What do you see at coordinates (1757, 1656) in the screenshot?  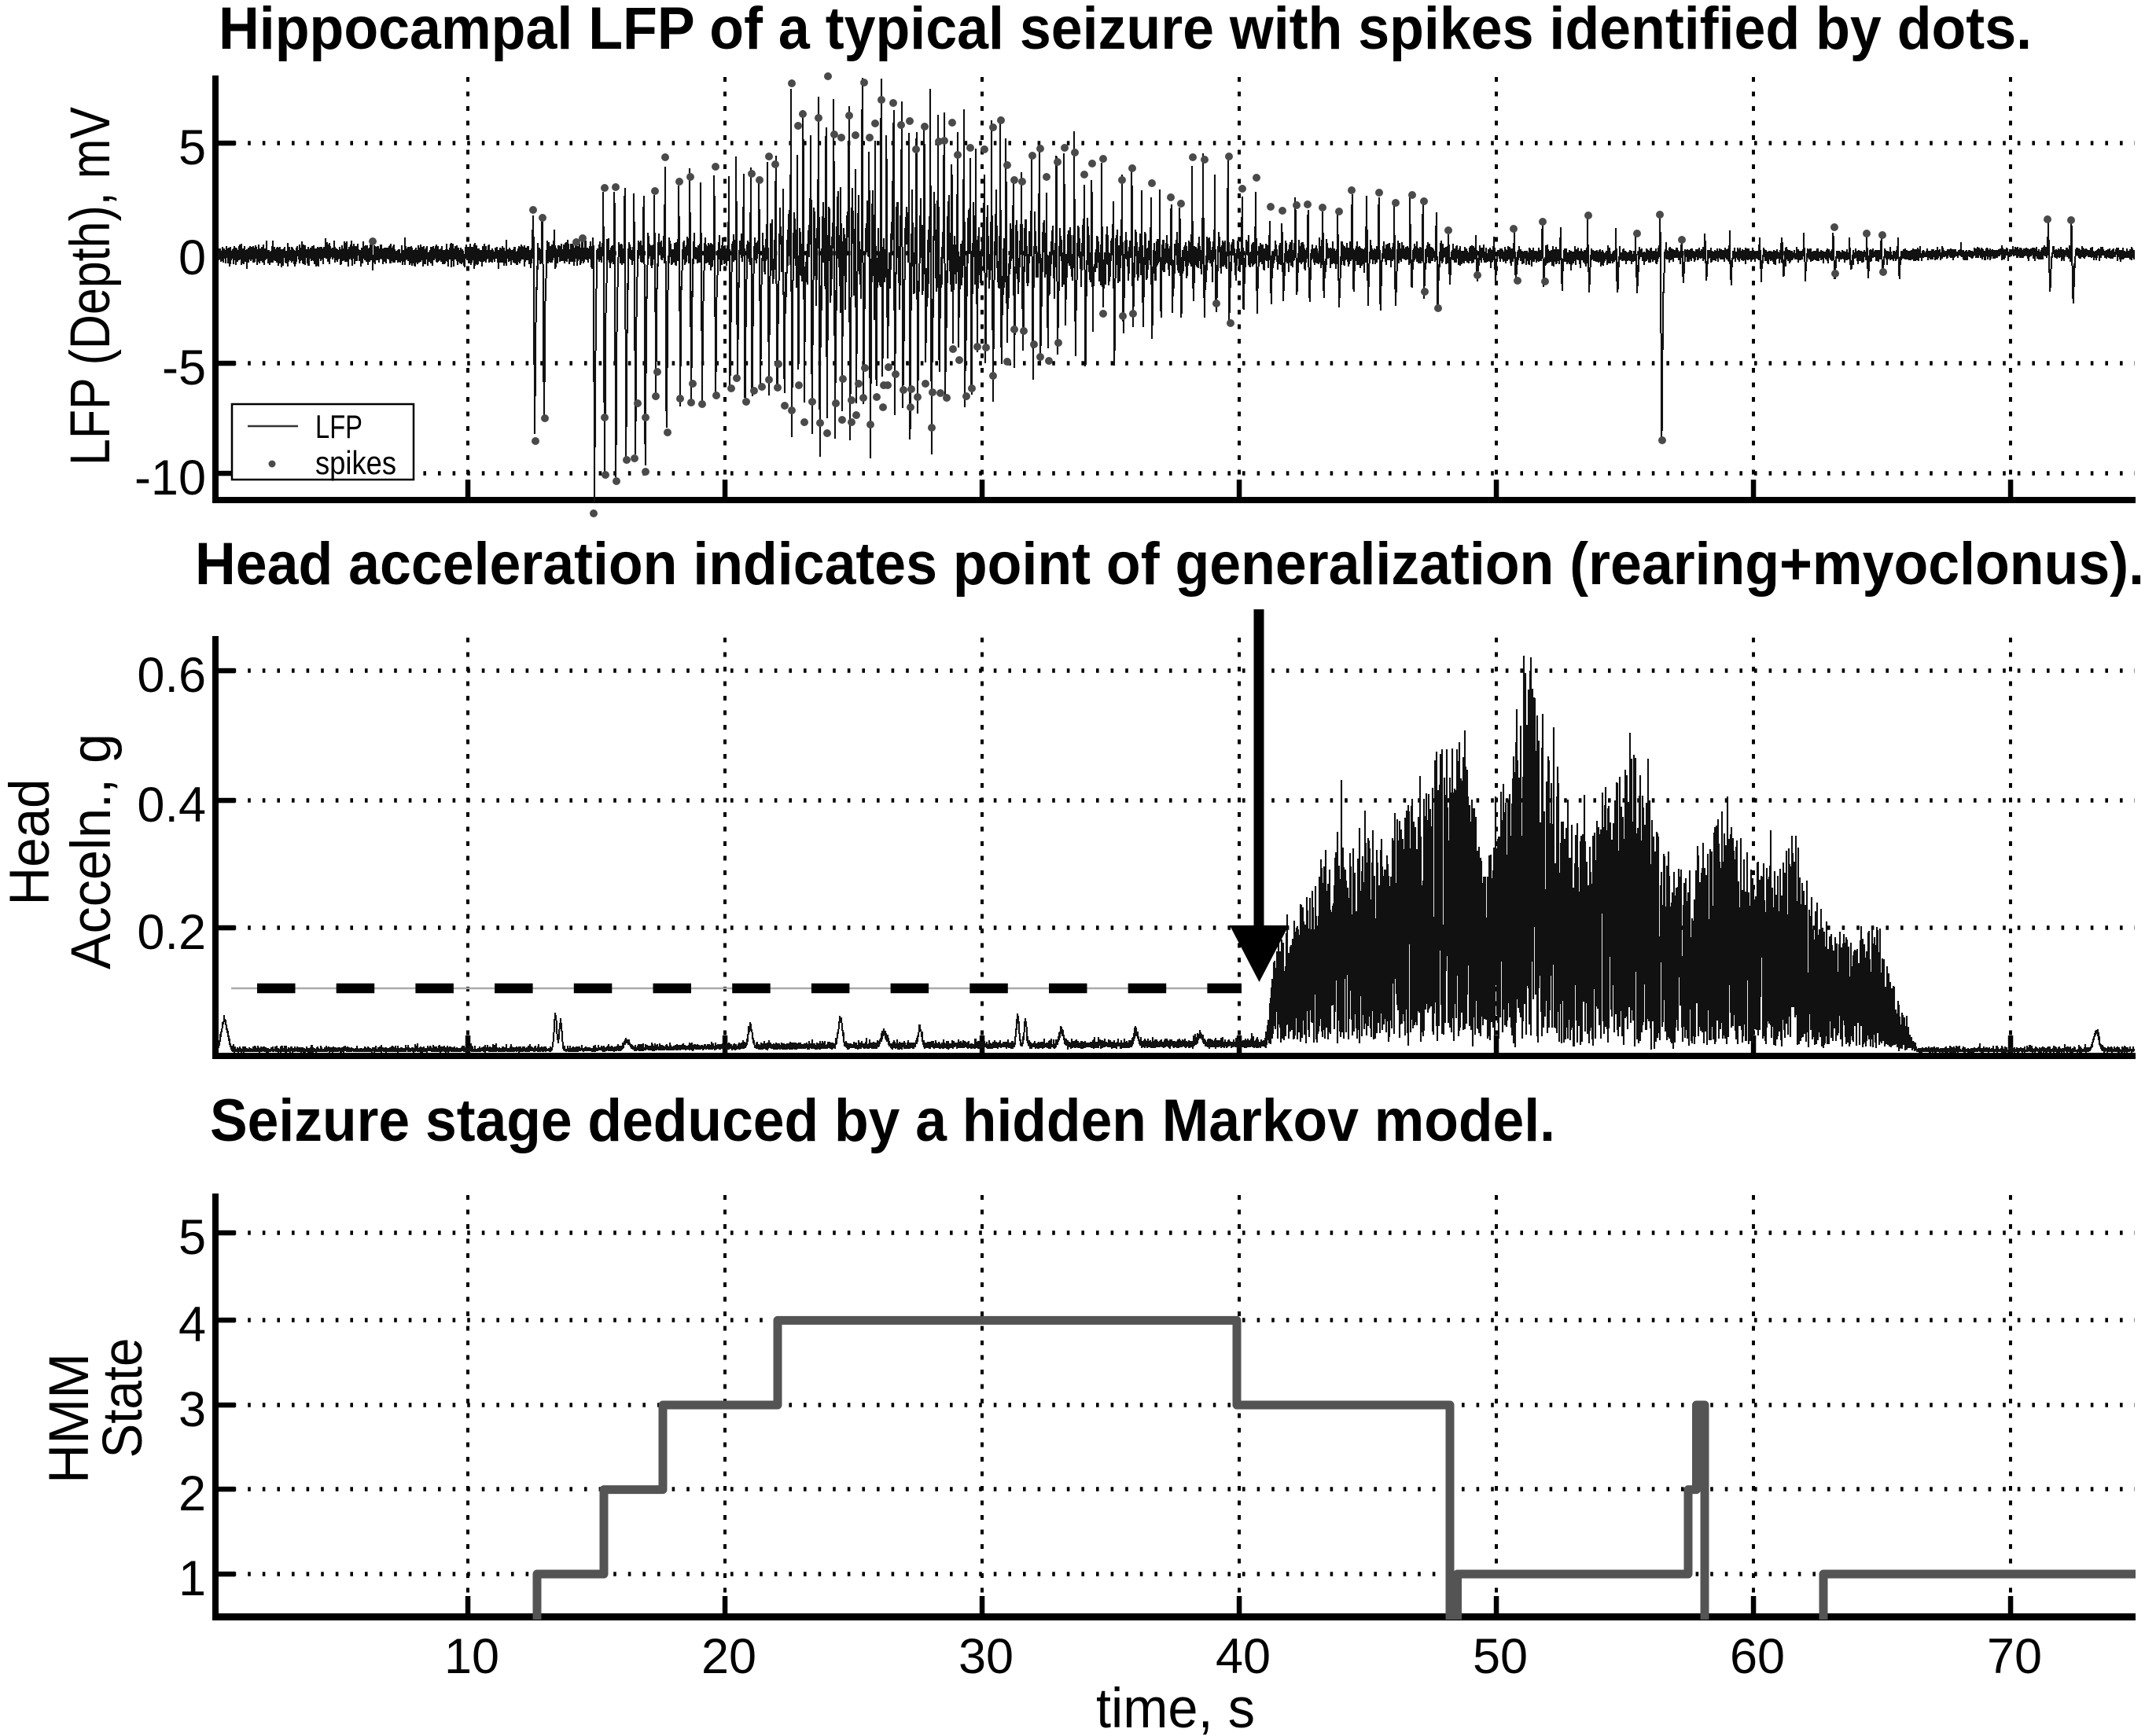 I see `svg-text: 60` at bounding box center [1757, 1656].